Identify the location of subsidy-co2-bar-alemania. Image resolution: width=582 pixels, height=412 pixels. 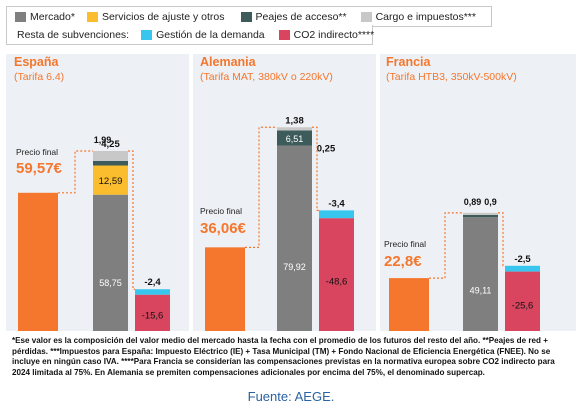
(336, 274).